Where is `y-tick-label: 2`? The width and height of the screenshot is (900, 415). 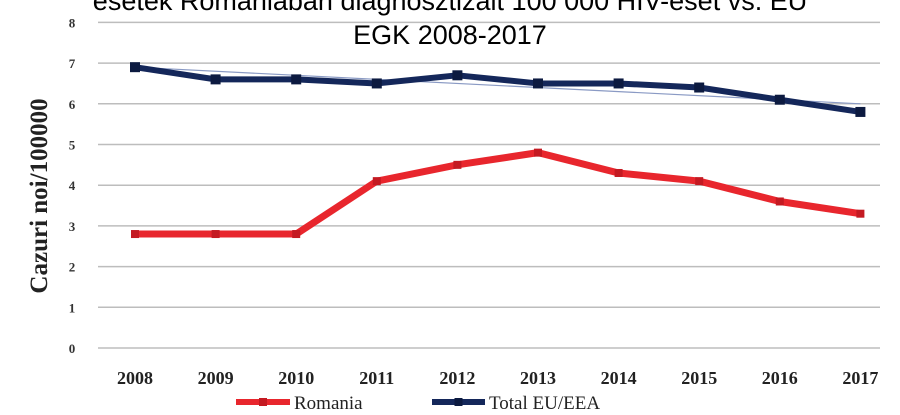
y-tick-label: 2 is located at coordinates (72, 267).